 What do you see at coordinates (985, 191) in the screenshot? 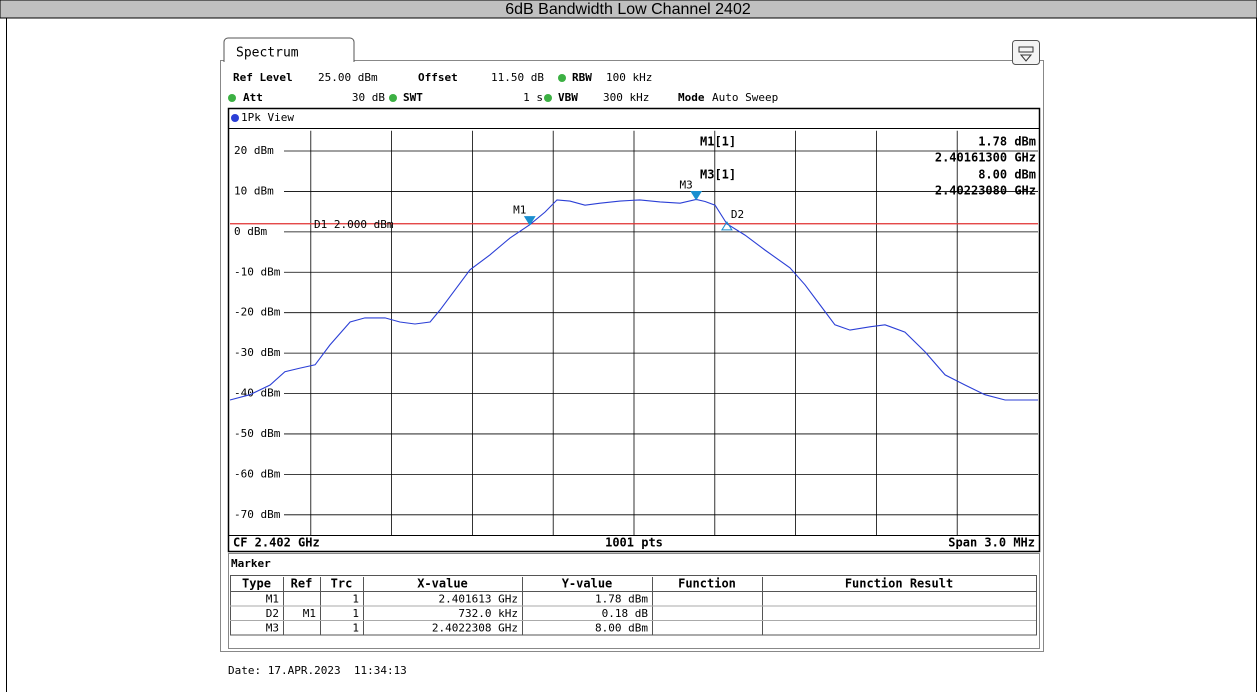
I see `readout-freq: 2.40223080 GHz` at bounding box center [985, 191].